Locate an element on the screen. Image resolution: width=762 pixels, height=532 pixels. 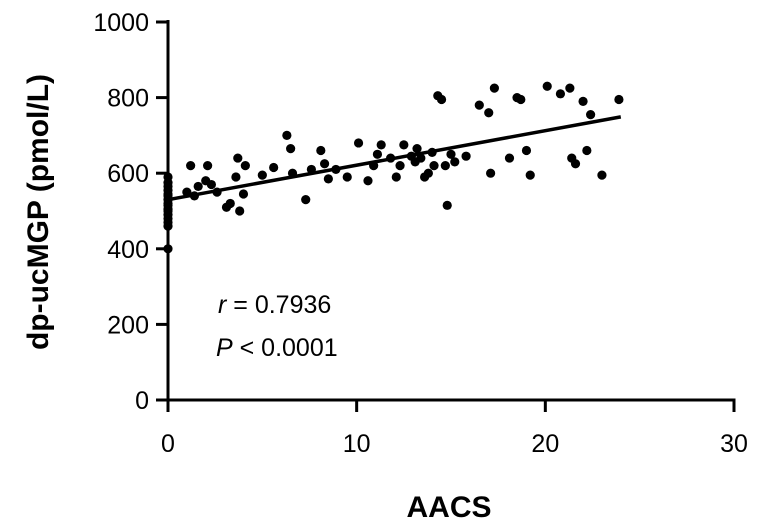
y-tick-label: 200 is located at coordinates (128, 325).